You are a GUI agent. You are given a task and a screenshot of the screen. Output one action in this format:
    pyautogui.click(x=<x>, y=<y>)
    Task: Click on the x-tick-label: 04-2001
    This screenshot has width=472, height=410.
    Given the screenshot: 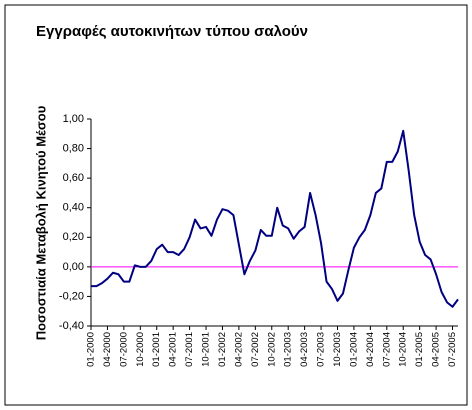 What is the action you would take?
    pyautogui.click(x=173, y=349)
    